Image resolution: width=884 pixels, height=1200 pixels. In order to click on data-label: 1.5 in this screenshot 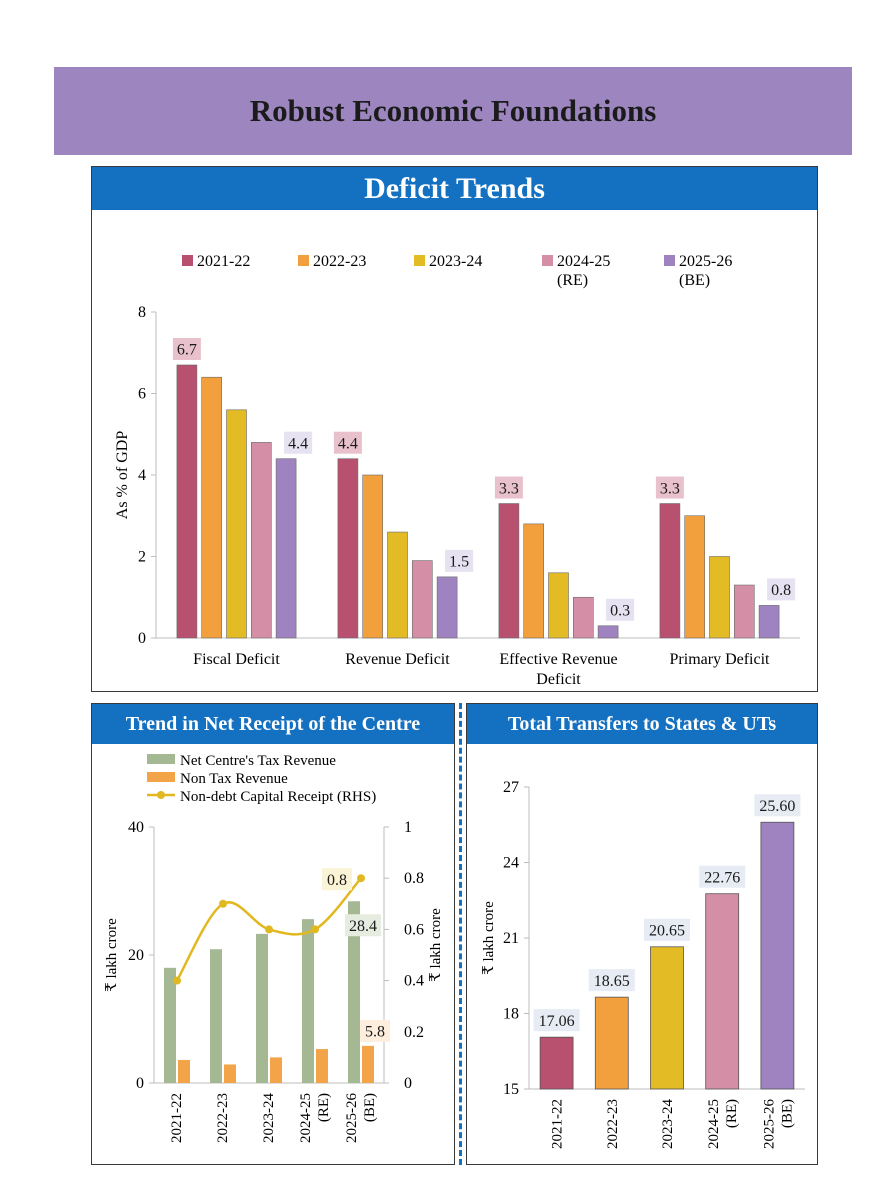, I will do `click(459, 562)`.